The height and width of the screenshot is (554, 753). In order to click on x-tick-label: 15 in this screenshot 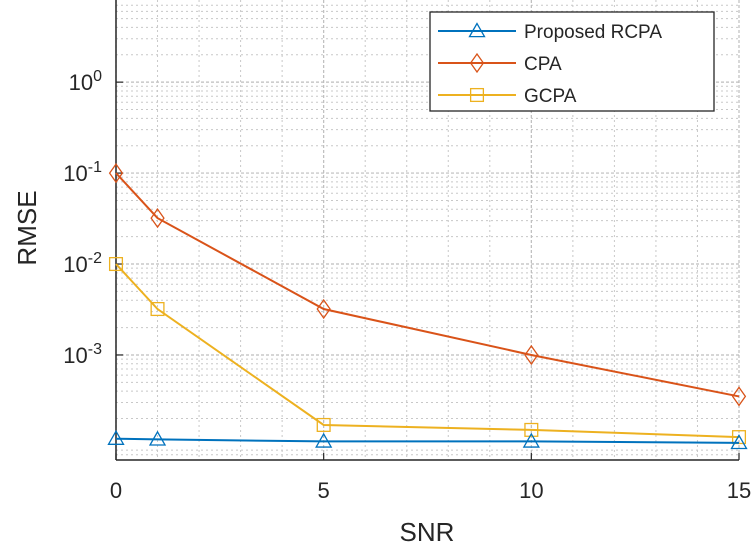, I will do `click(739, 490)`.